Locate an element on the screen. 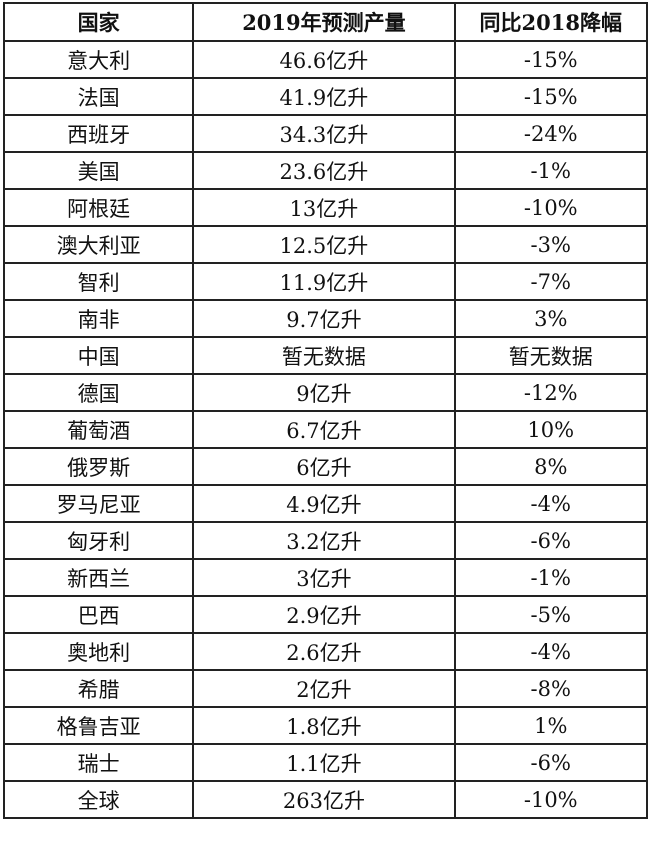 The width and height of the screenshot is (650, 861). production-cell: 11.9亿升 is located at coordinates (324, 281).